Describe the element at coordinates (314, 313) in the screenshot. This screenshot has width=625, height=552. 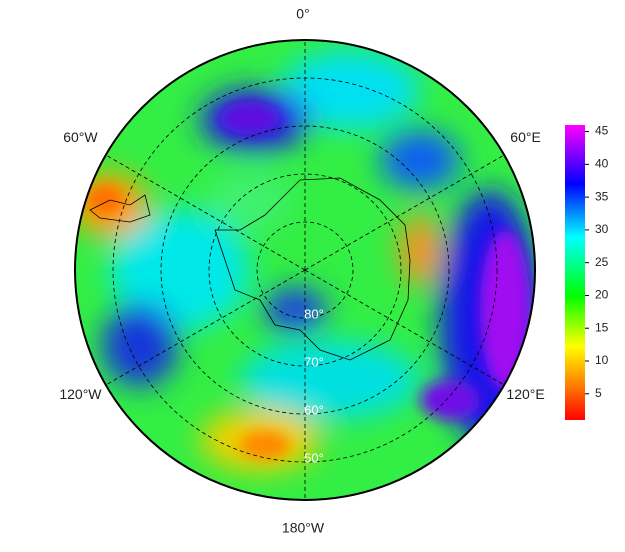
I see `latitude-label: 80°` at that location.